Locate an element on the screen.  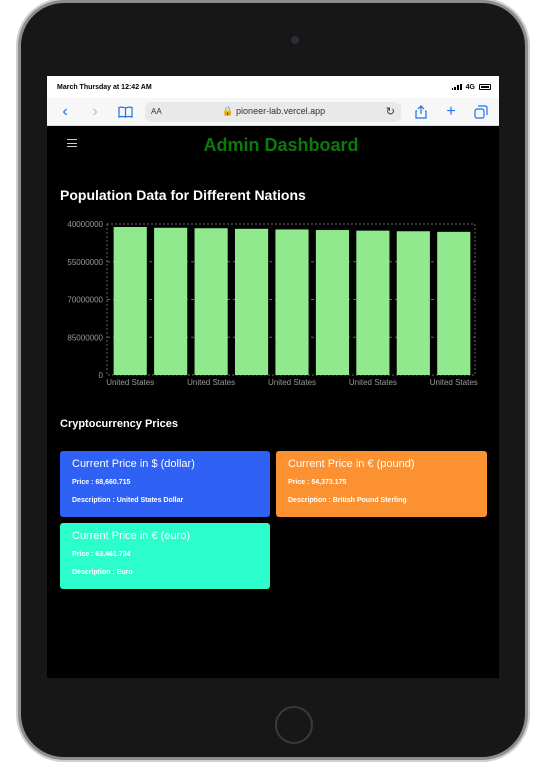
reload-icon: ↻ is located at coordinates (390, 112).